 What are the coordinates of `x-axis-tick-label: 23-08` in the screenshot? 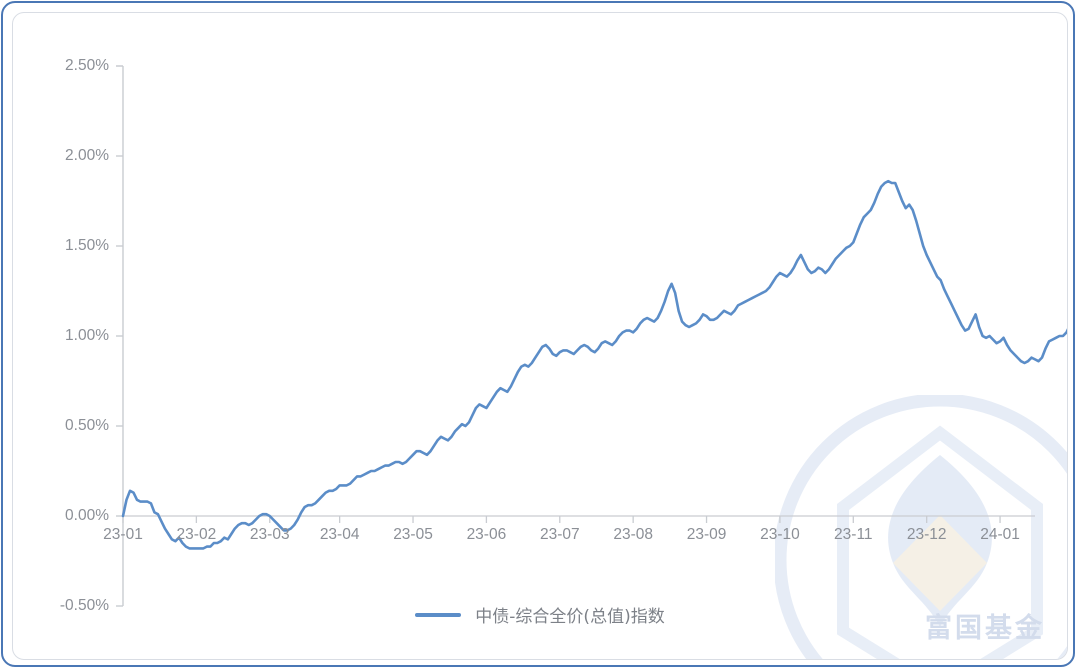 It's located at (633, 534).